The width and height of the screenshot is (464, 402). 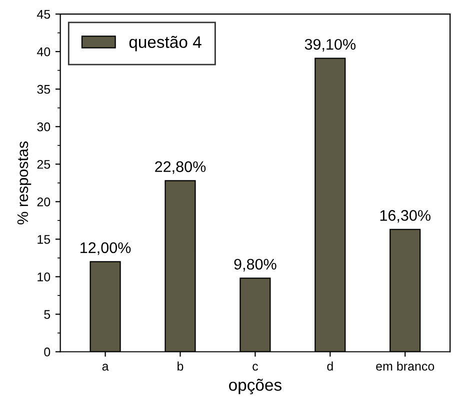 I want to click on data-label: 9,80%, so click(x=255, y=265).